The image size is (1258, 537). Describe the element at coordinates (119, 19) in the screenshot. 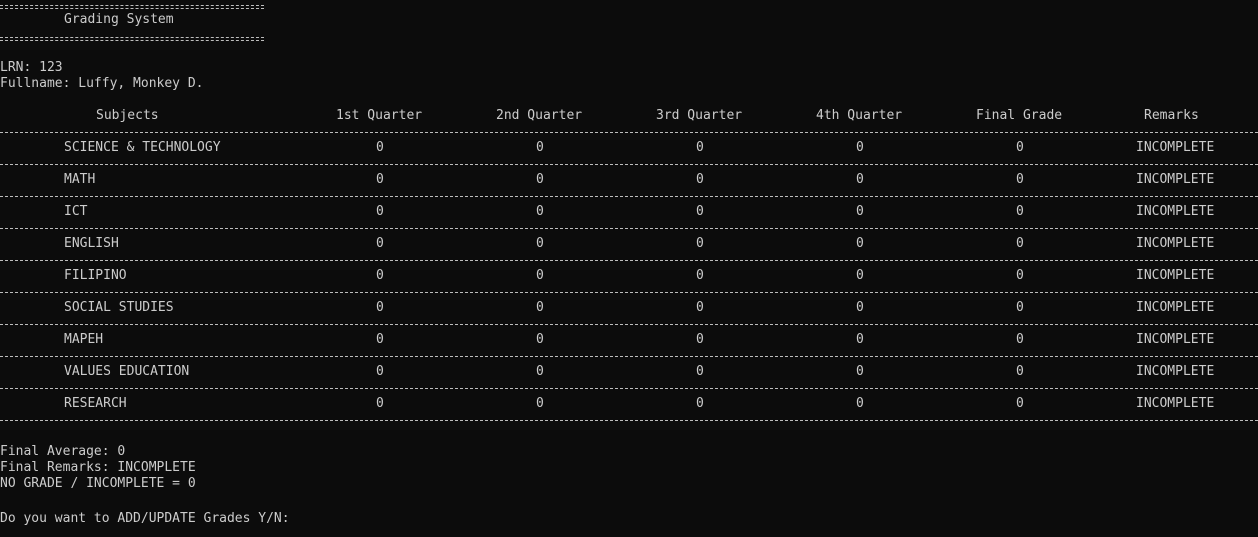

I see `banner-title: Grading System` at that location.